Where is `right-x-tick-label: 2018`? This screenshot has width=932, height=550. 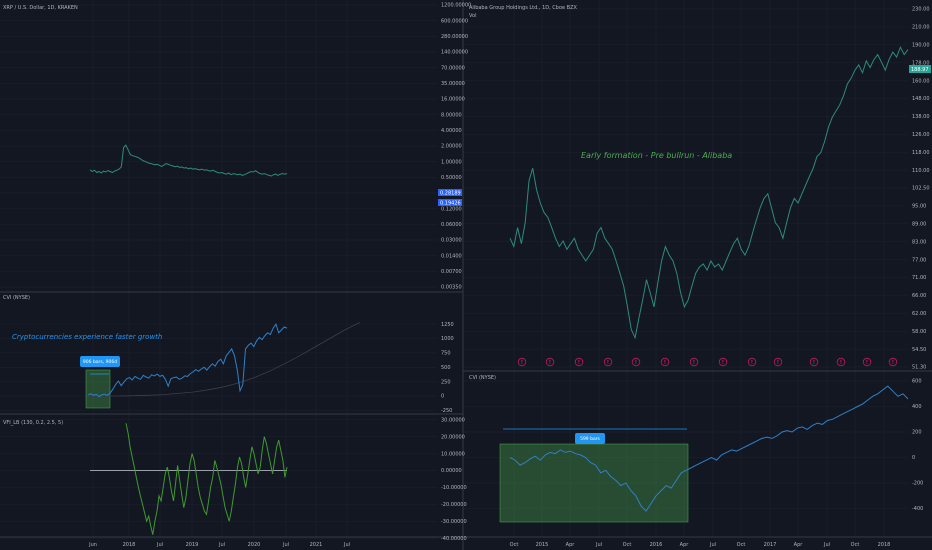
right-x-tick-label: 2018 is located at coordinates (884, 545).